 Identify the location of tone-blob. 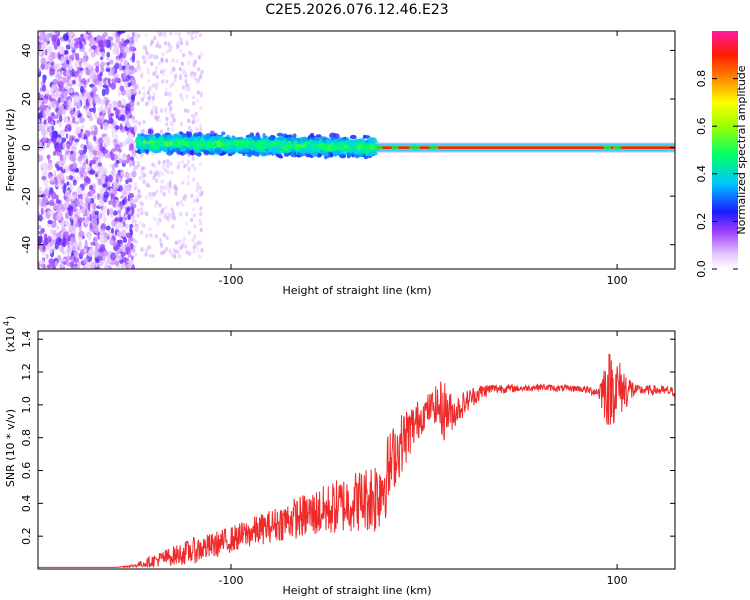
(395, 147).